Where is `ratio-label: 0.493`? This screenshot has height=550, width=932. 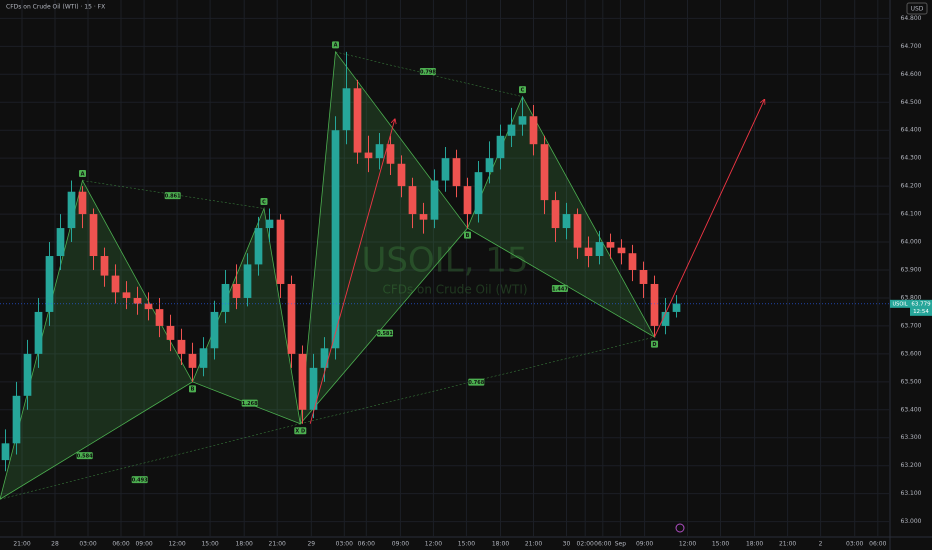 ratio-label: 0.493 is located at coordinates (140, 480).